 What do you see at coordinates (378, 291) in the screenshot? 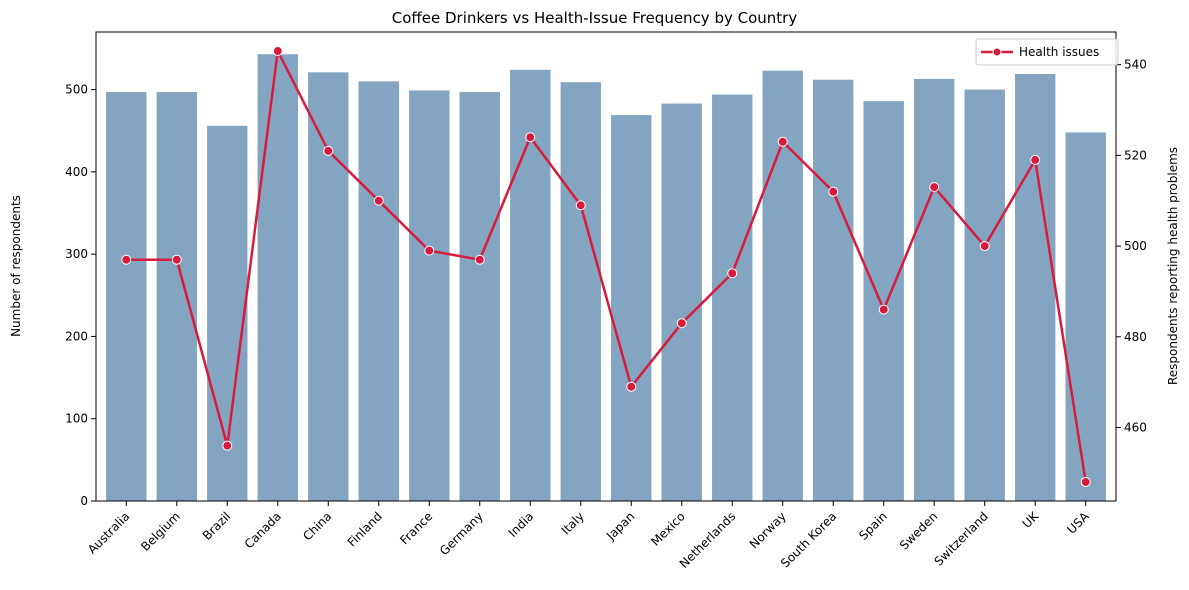
I see `bar-finland` at bounding box center [378, 291].